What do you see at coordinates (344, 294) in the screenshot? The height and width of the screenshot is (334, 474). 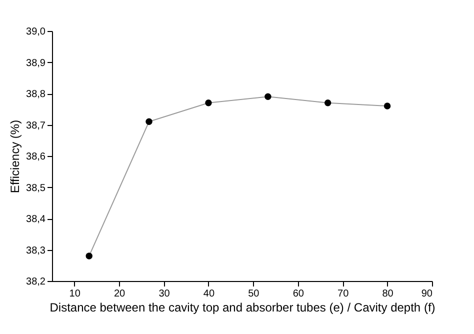 I see `x-tick-label: 70` at bounding box center [344, 294].